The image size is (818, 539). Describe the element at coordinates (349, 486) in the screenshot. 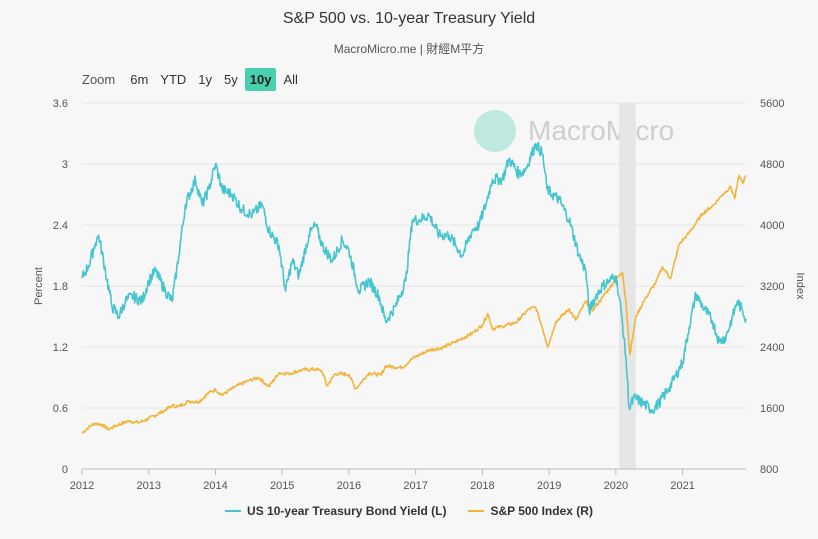

I see `x-tick-label: 2016` at that location.